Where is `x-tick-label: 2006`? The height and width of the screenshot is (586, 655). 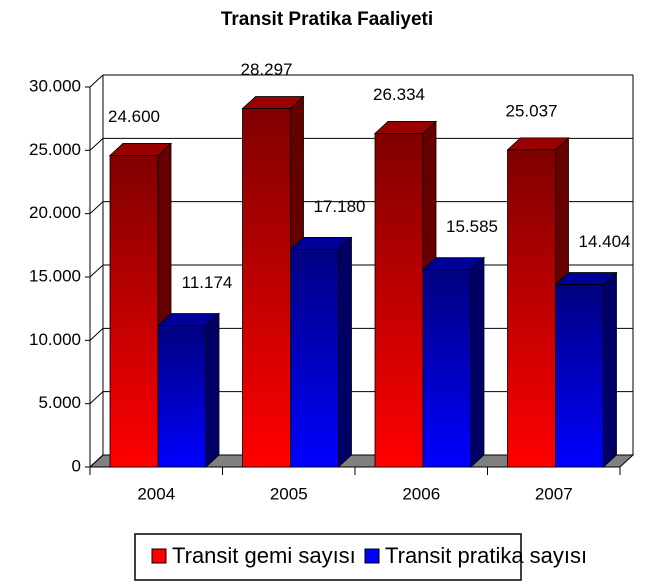 x-tick-label: 2006 is located at coordinates (421, 493).